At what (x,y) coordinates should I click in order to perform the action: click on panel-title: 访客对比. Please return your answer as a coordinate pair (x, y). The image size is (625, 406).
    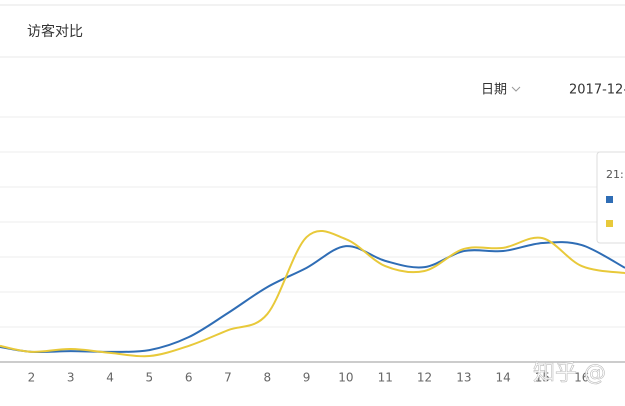
    Looking at the image, I should click on (55, 31).